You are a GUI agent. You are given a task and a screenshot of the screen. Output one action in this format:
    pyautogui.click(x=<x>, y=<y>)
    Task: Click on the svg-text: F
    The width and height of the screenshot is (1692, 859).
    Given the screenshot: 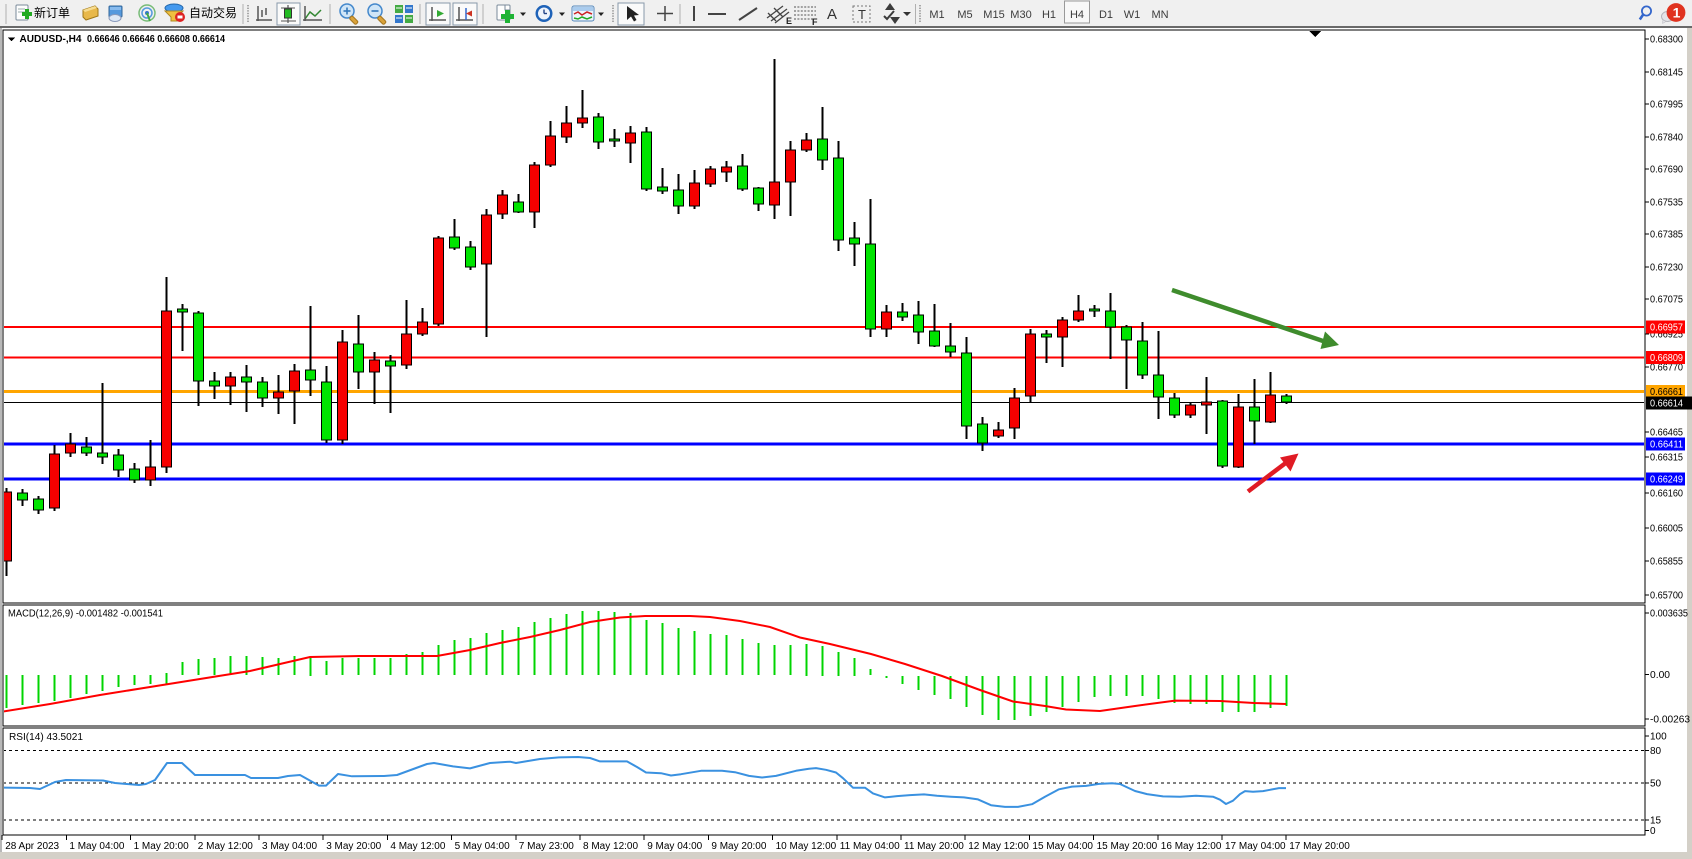 What is the action you would take?
    pyautogui.click(x=815, y=22)
    